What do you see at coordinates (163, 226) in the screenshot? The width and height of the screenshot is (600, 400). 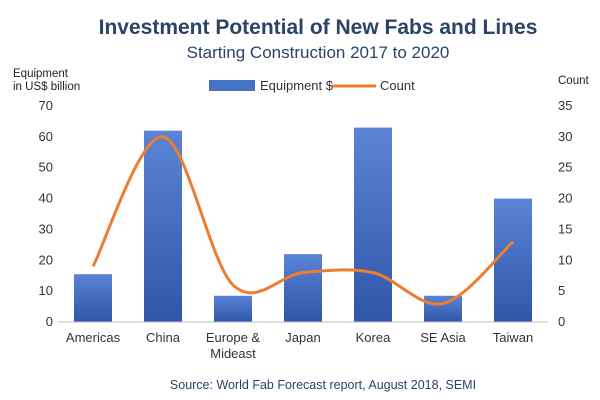 I see `bar-china` at bounding box center [163, 226].